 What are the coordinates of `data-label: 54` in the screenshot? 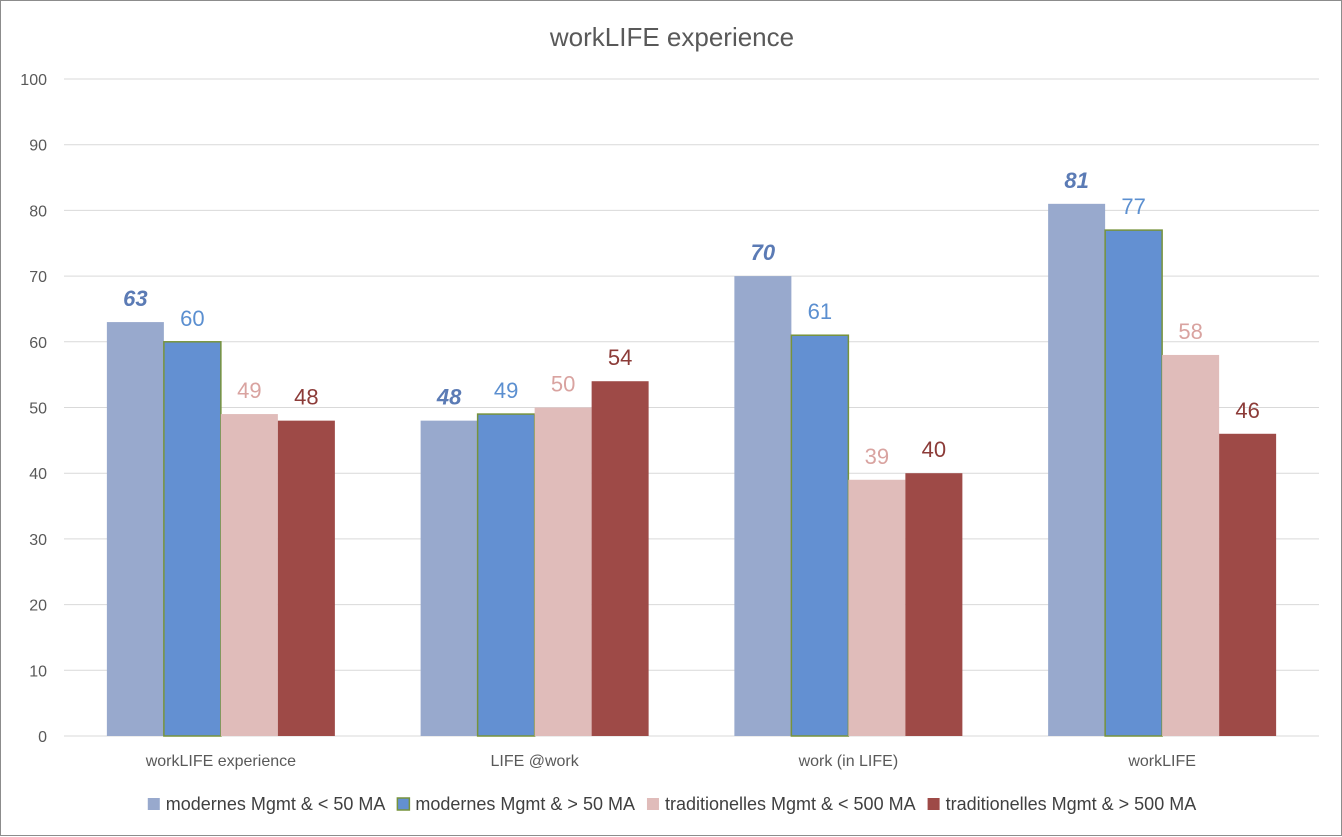 It's located at (620, 357).